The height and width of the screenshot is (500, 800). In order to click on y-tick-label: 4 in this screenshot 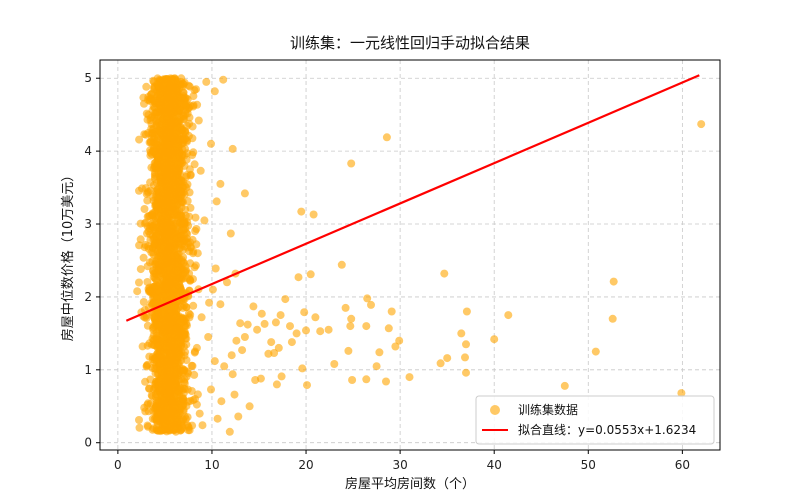, I will do `click(88, 151)`.